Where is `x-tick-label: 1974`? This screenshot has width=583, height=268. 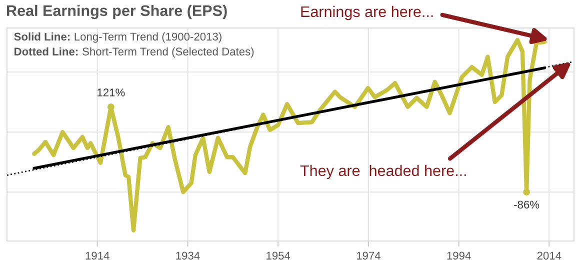 x-tick-label: 1974 is located at coordinates (368, 256).